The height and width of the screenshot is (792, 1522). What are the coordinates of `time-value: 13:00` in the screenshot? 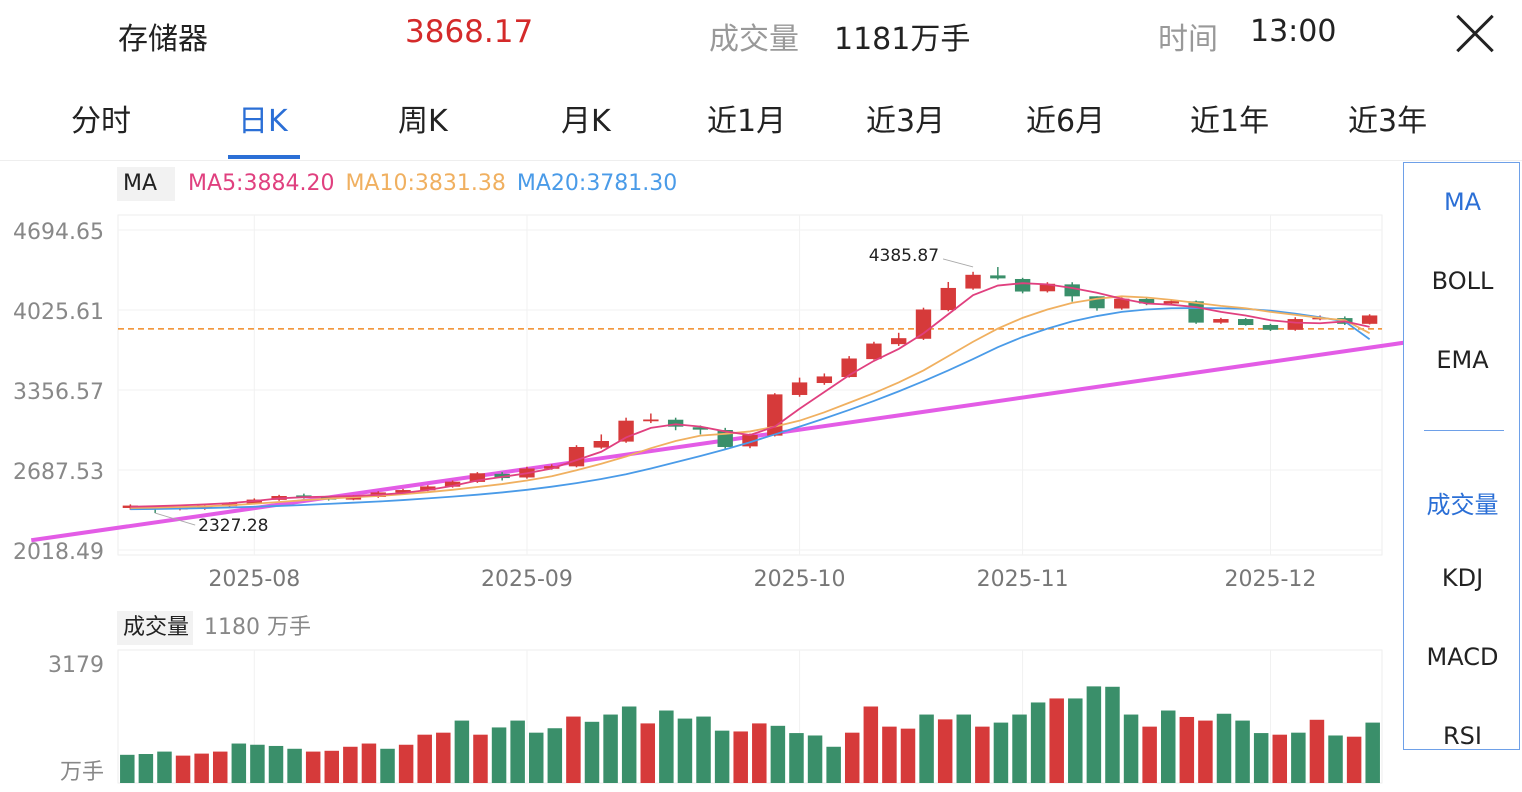 It's located at (1293, 31).